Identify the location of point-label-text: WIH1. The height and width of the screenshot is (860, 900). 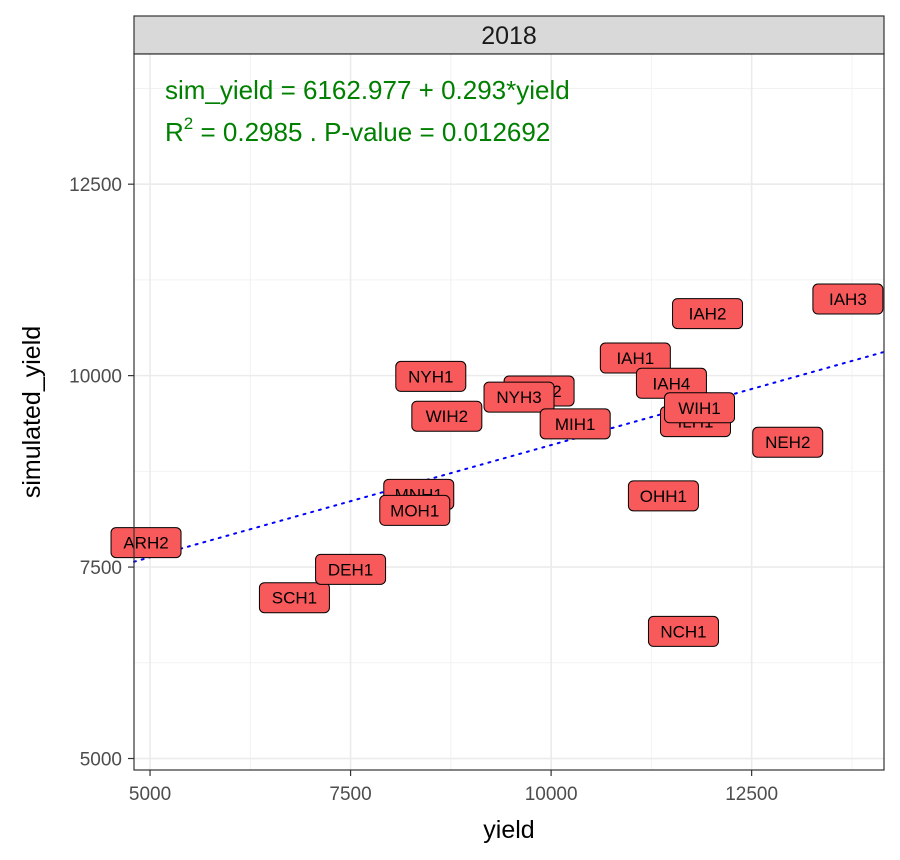
(699, 408).